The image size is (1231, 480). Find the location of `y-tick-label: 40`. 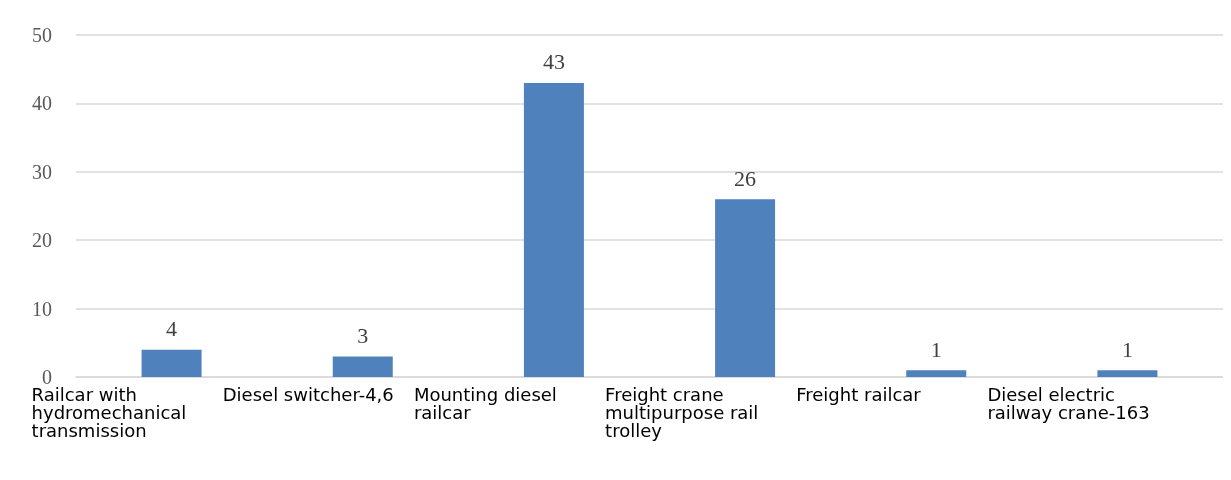

y-tick-label: 40 is located at coordinates (42, 103).